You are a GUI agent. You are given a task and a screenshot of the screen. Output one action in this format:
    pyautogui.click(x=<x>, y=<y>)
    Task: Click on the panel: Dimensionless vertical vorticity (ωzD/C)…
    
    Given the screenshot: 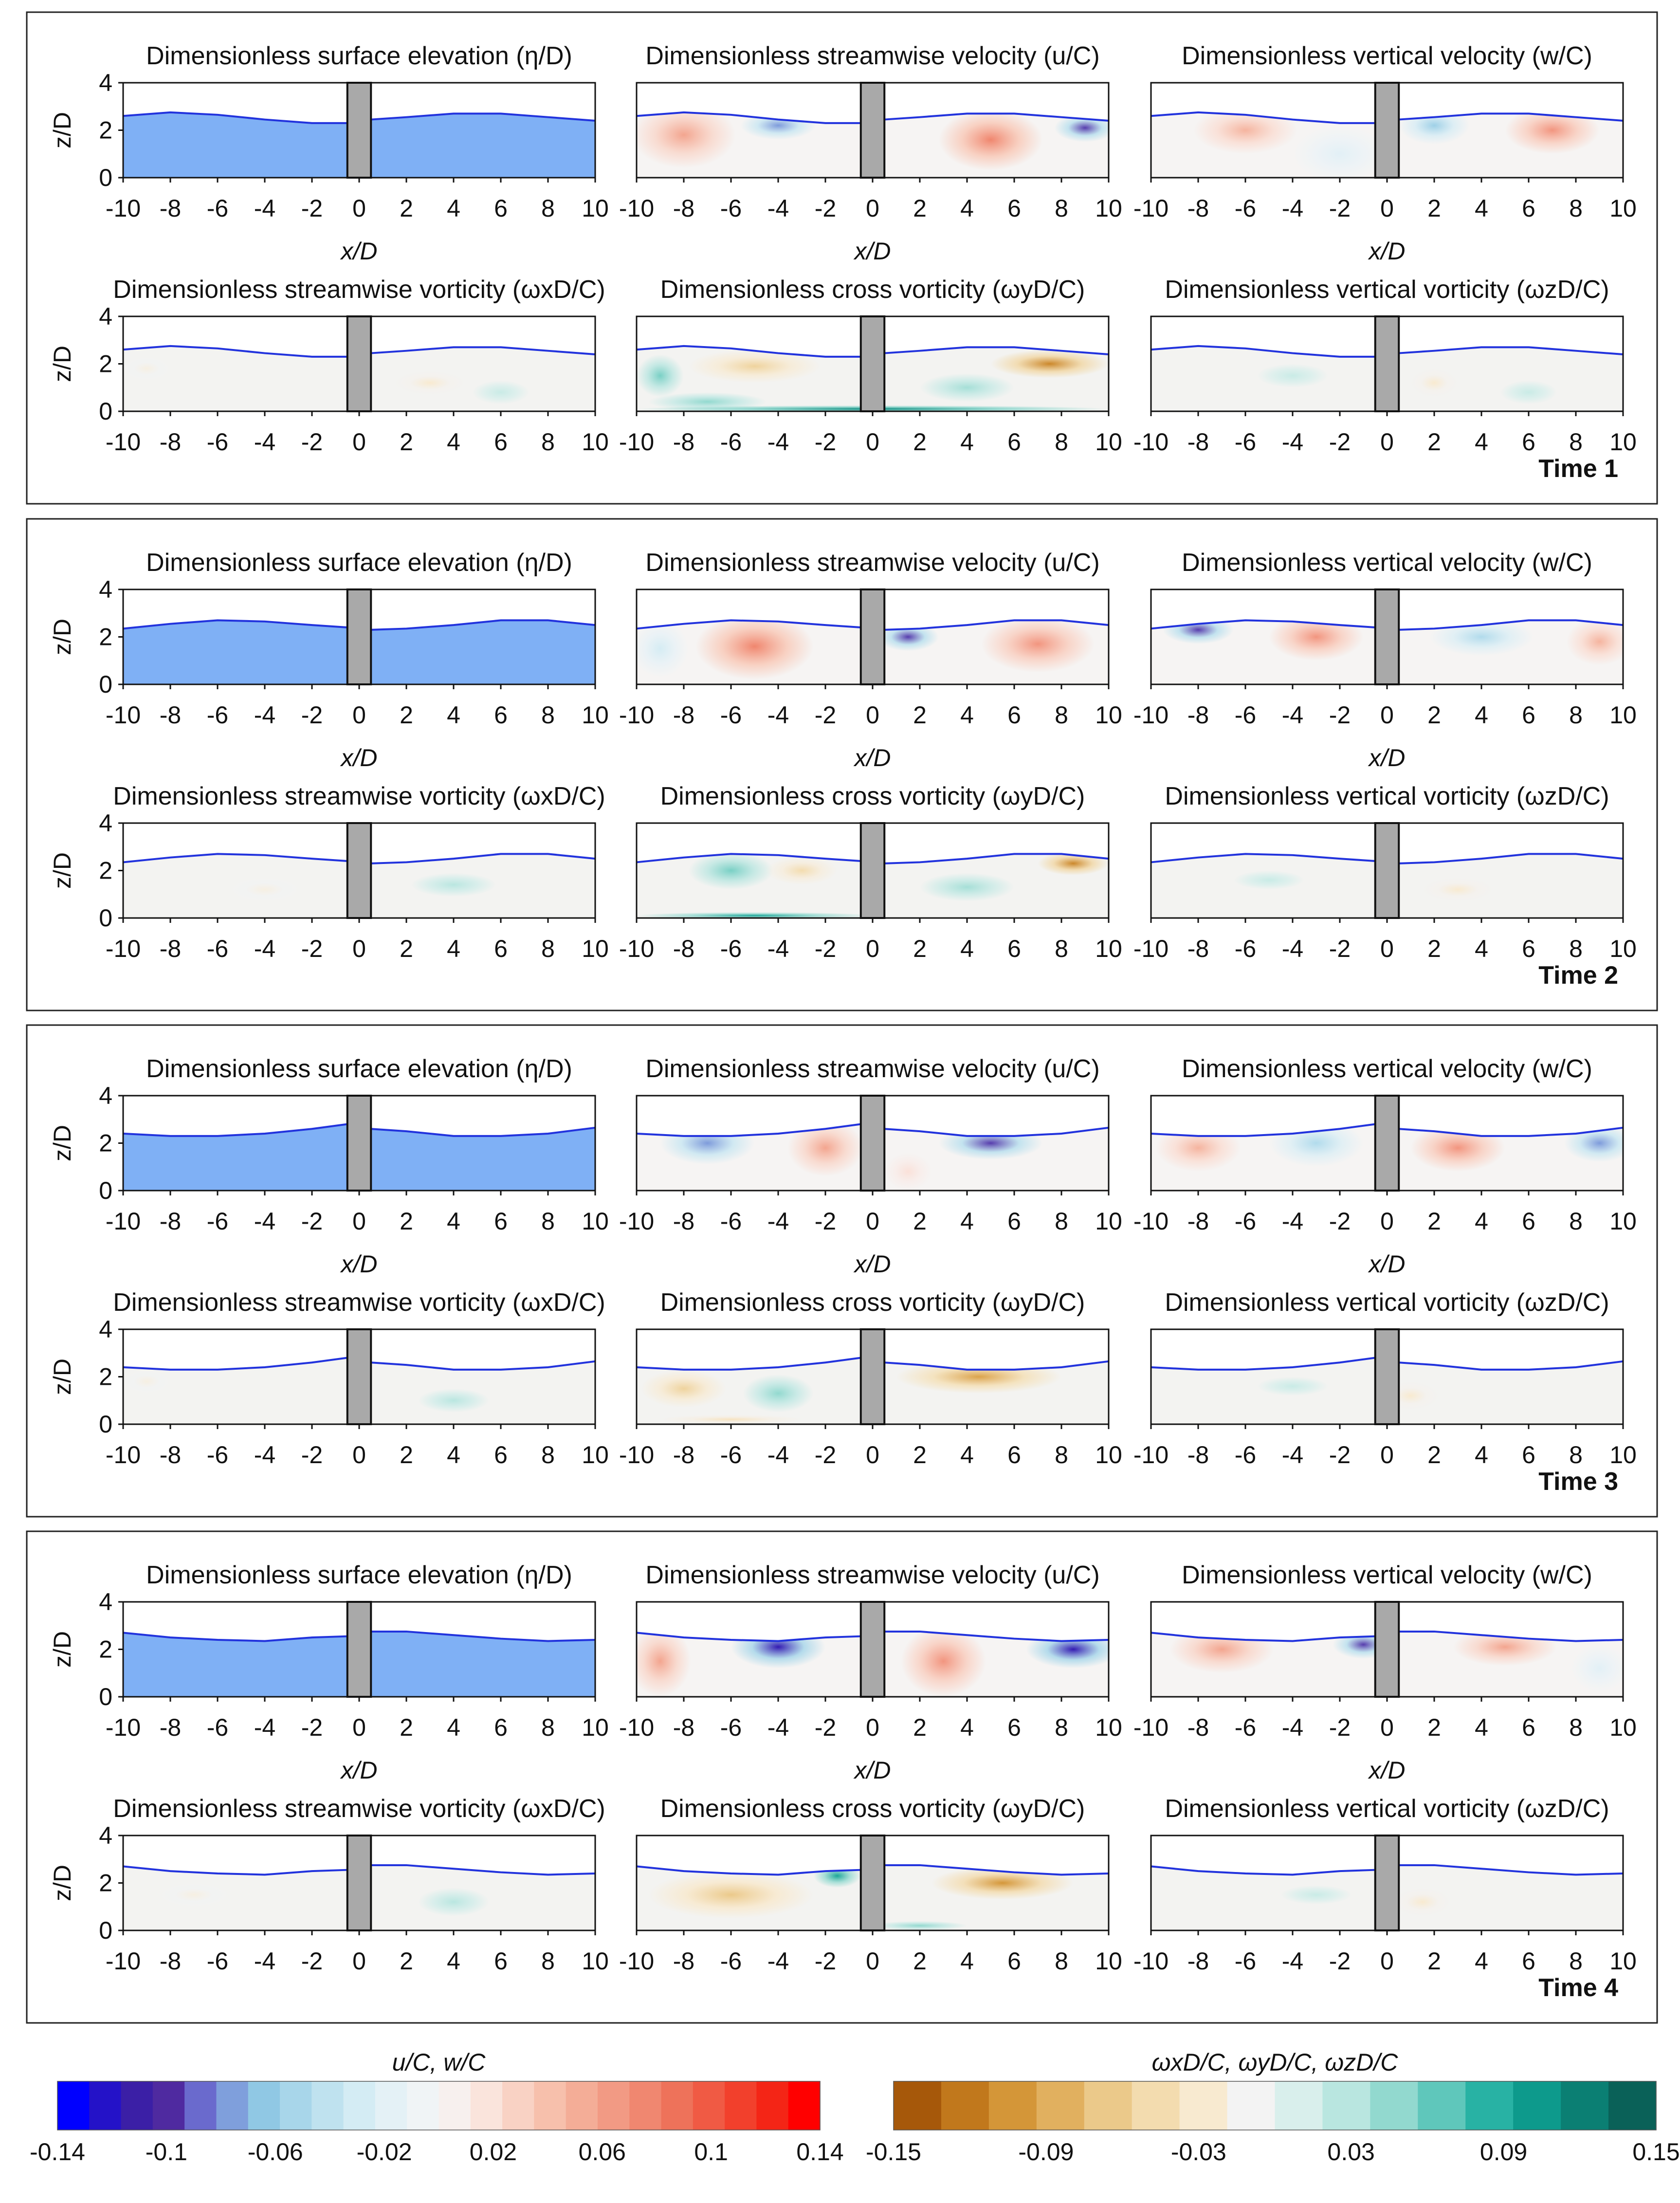 What is the action you would take?
    pyautogui.click(x=1385, y=1378)
    